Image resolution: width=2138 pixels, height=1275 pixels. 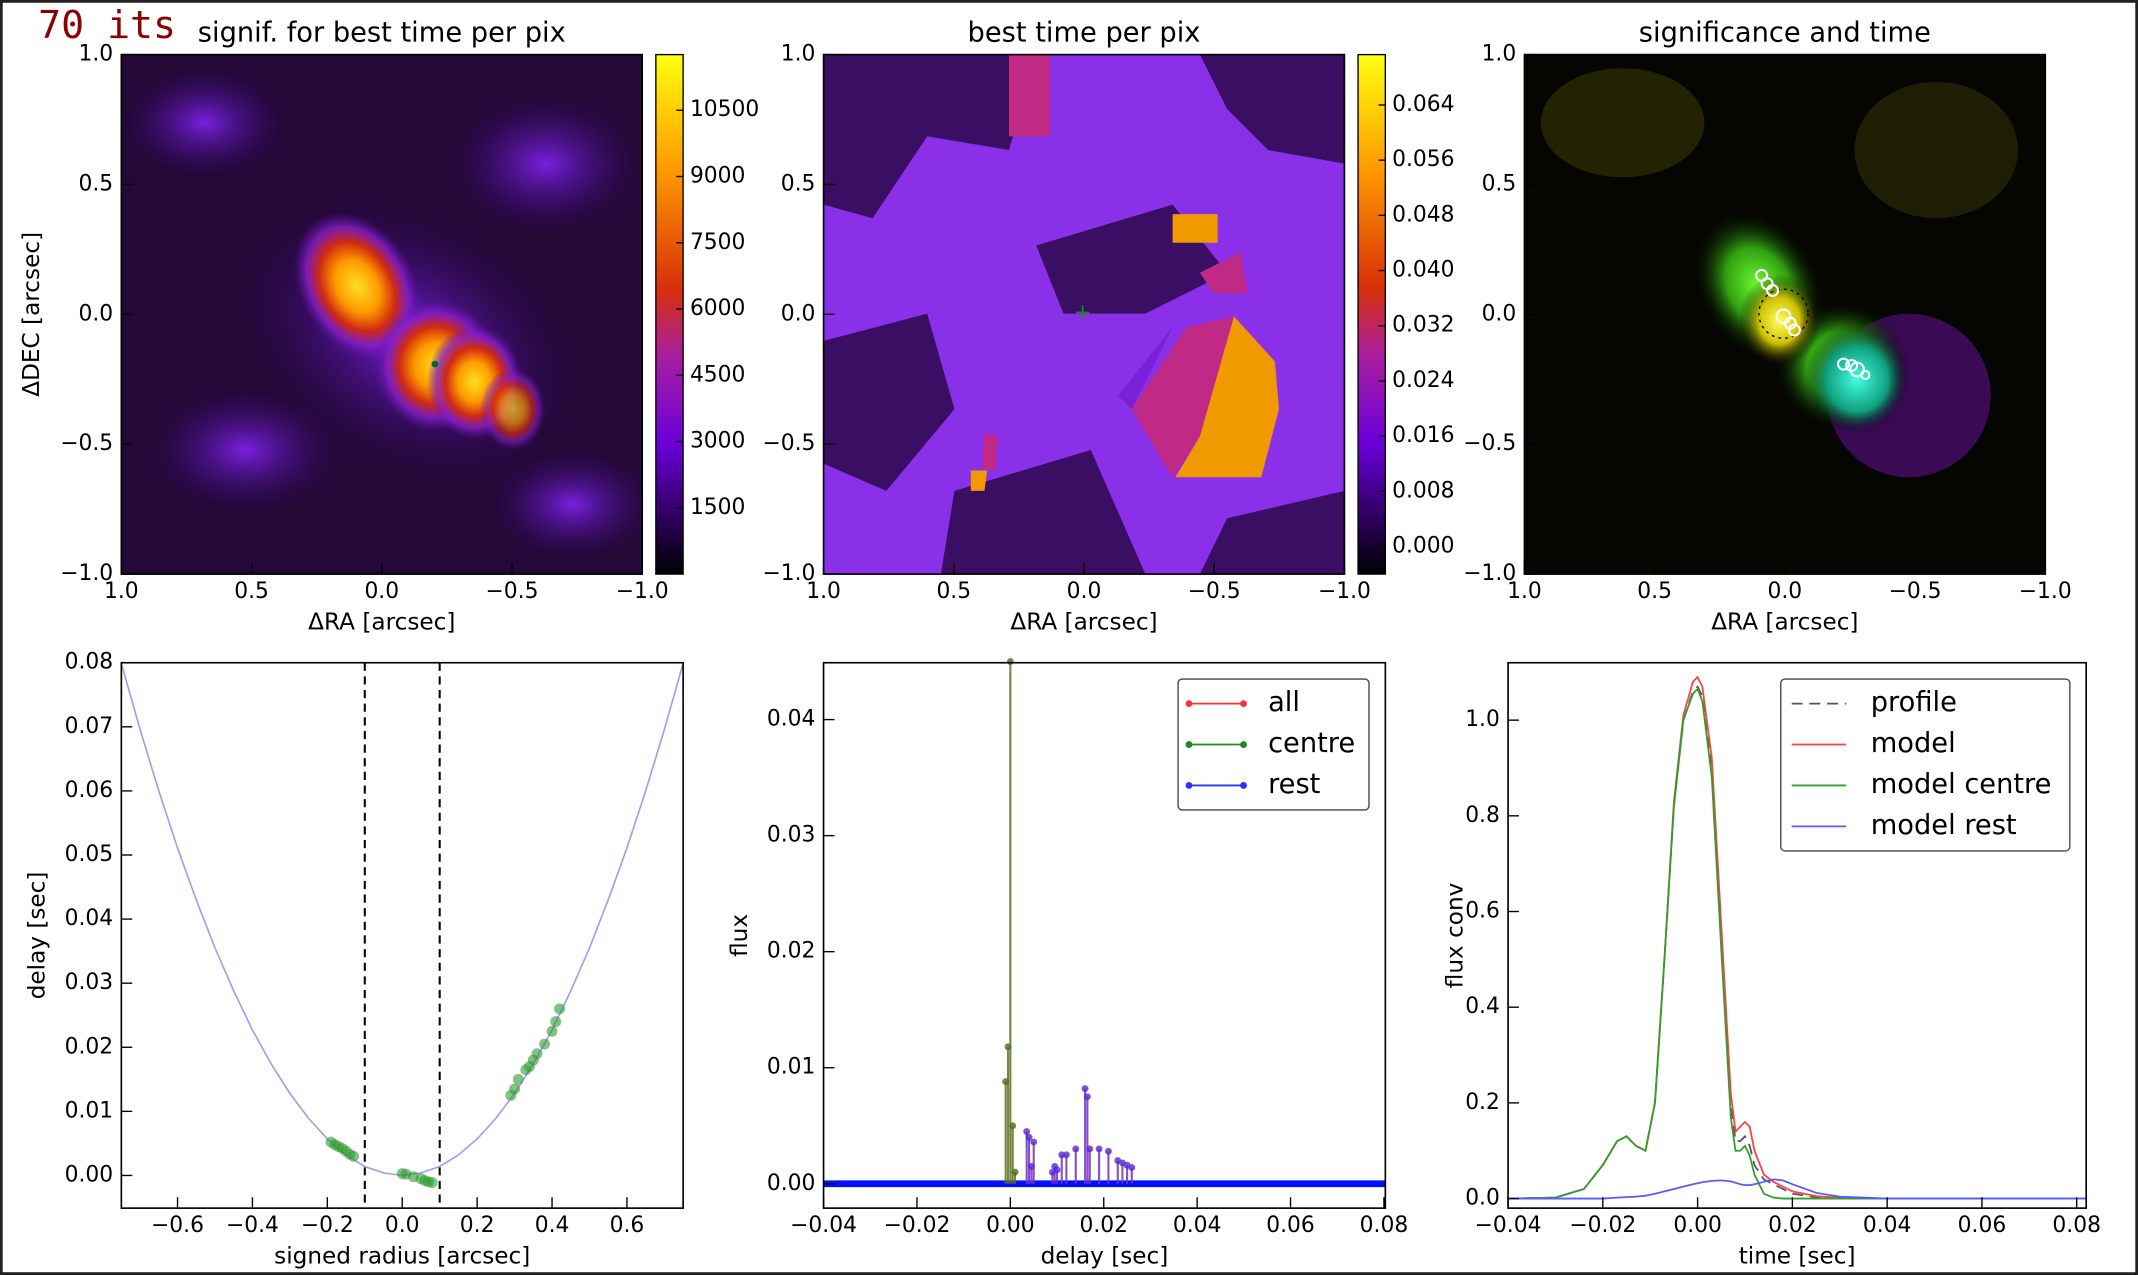 What do you see at coordinates (107, 26) in the screenshot?
I see `iteration-label: 70 its` at bounding box center [107, 26].